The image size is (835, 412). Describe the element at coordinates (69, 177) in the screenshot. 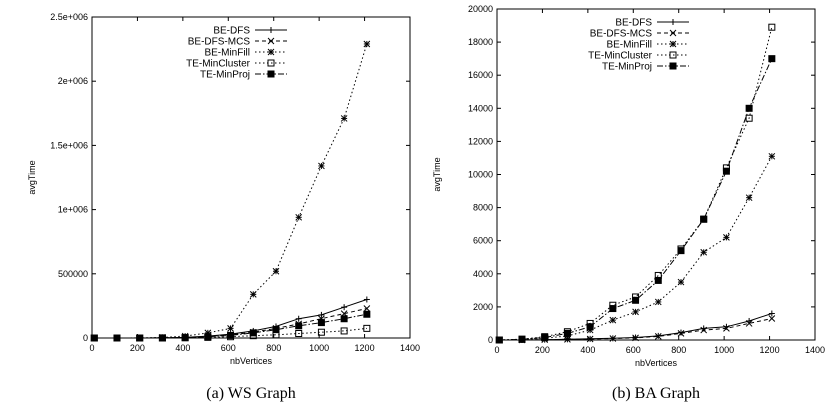

I see `y-tick-labels: 0 500000 1e+006 1.5e+006 2e+006 2.5e+006` at that location.